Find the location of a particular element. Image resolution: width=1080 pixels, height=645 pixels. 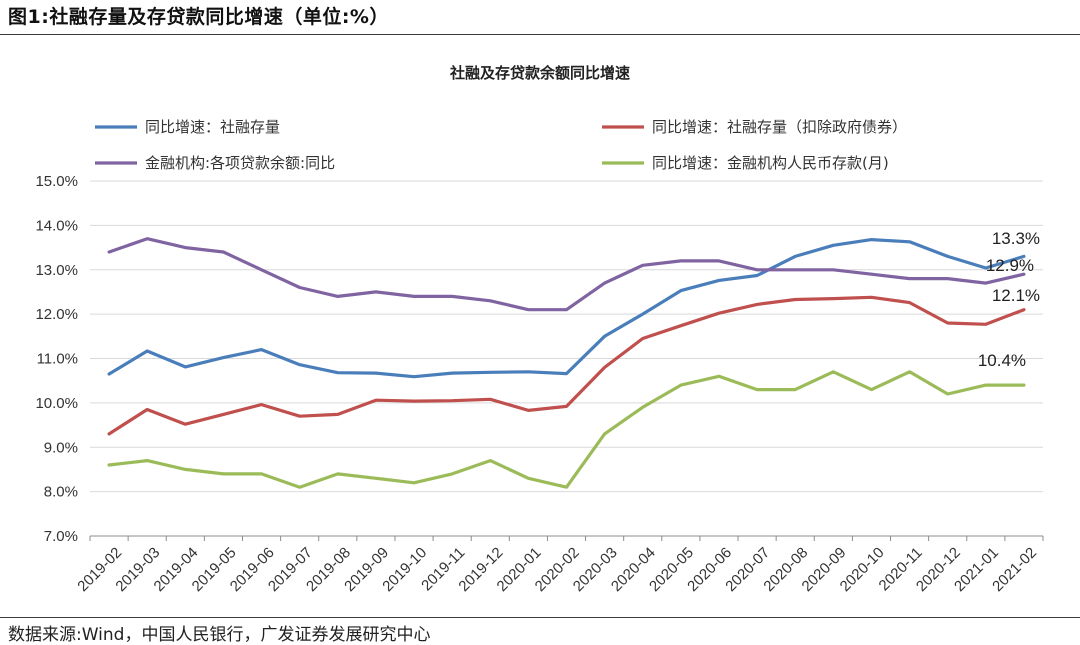

y-tick-label: 14.0% is located at coordinates (56, 225).